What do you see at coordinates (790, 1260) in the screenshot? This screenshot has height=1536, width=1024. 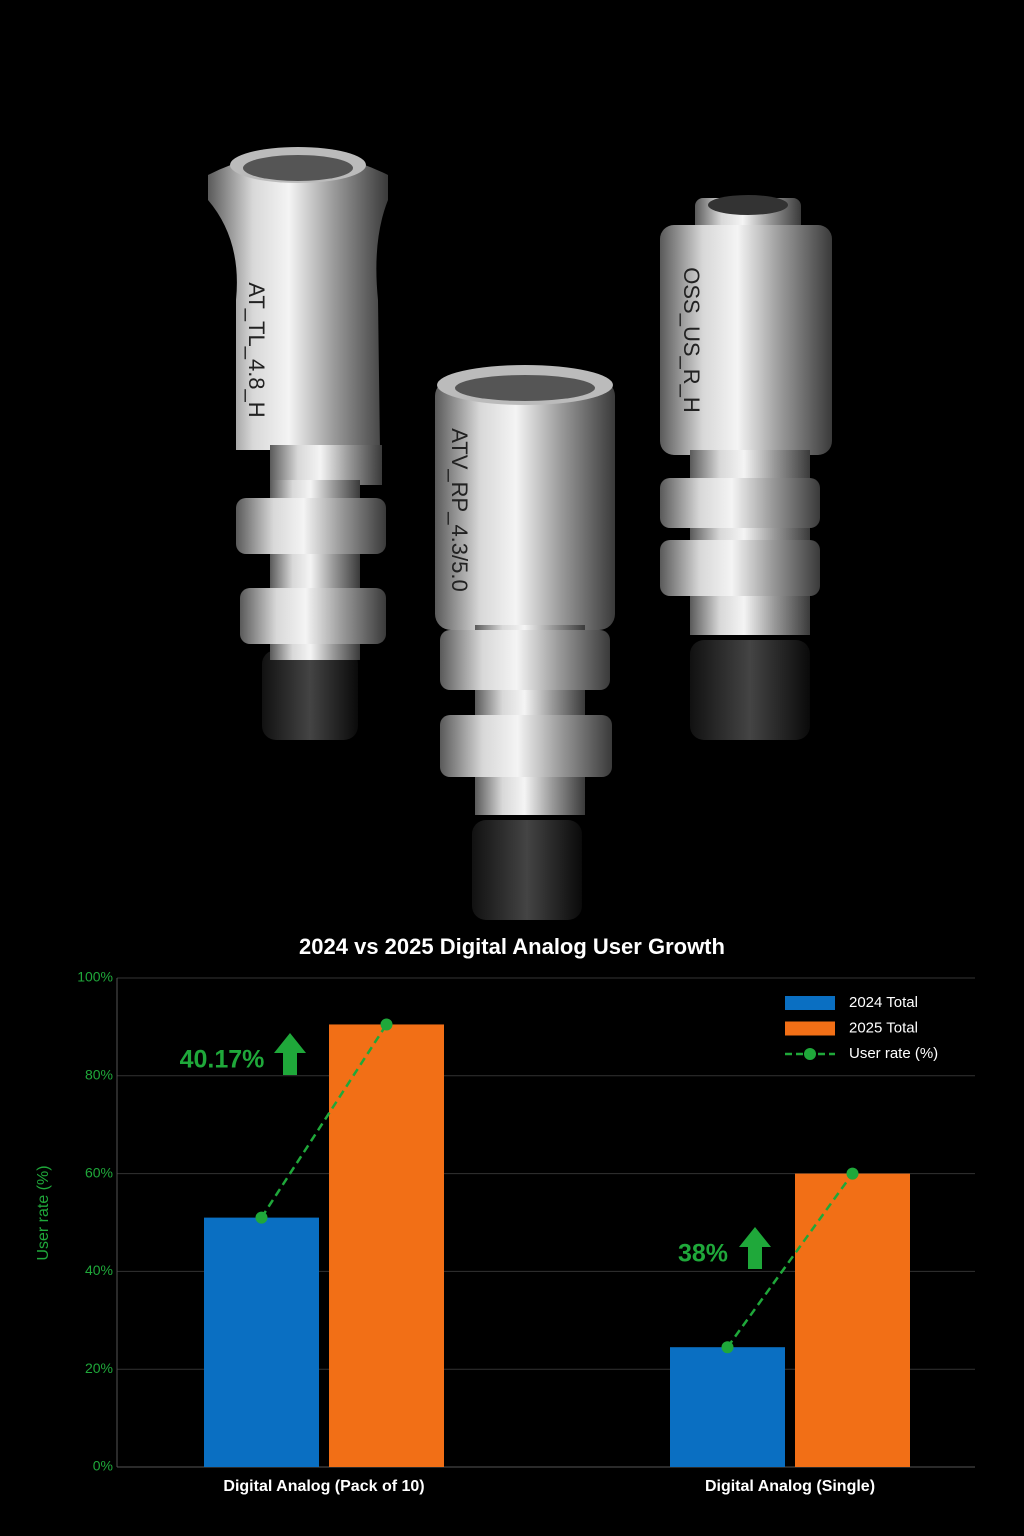 I see `rate-line` at bounding box center [790, 1260].